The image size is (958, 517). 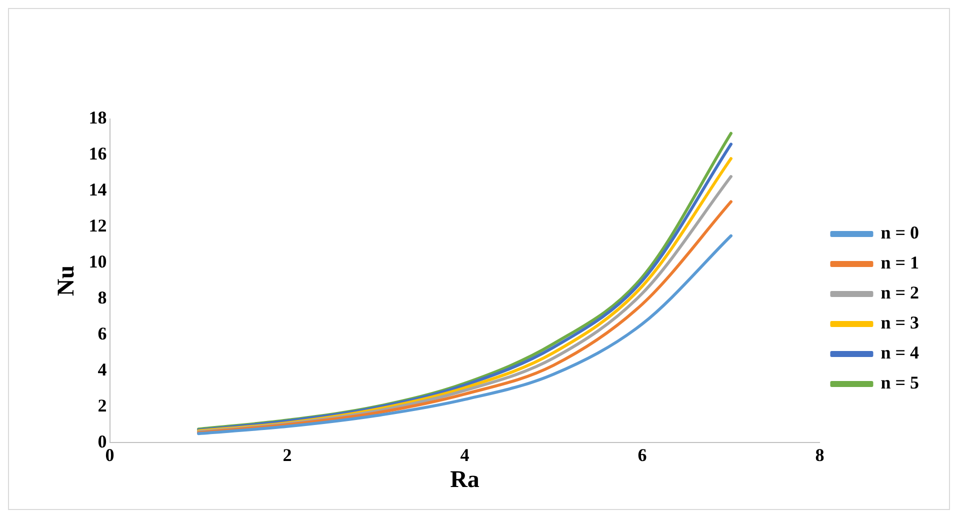 What do you see at coordinates (900, 382) in the screenshot?
I see `legend-label: n = 5` at bounding box center [900, 382].